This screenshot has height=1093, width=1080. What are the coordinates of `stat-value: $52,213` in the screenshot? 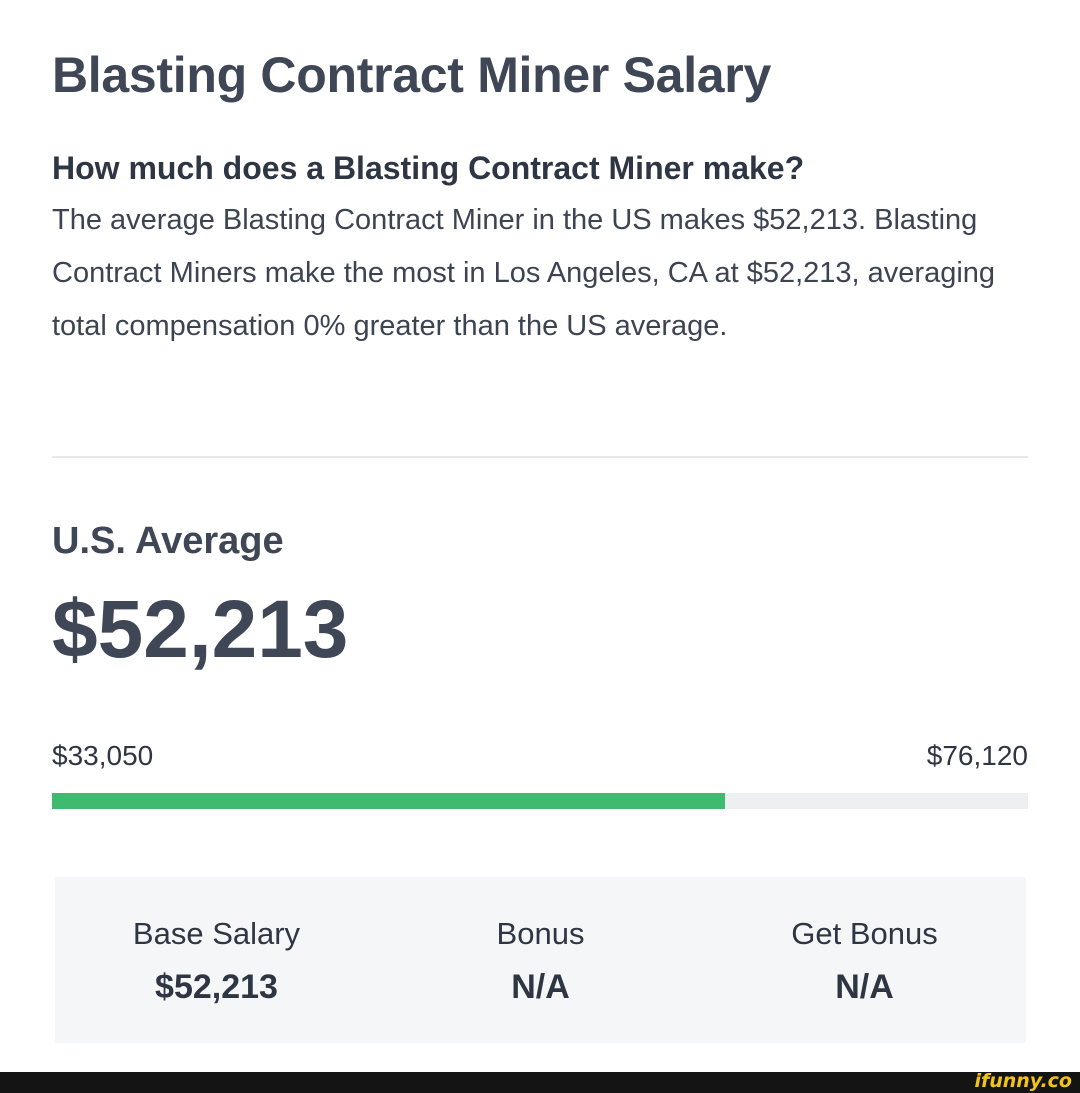 It's located at (216, 987).